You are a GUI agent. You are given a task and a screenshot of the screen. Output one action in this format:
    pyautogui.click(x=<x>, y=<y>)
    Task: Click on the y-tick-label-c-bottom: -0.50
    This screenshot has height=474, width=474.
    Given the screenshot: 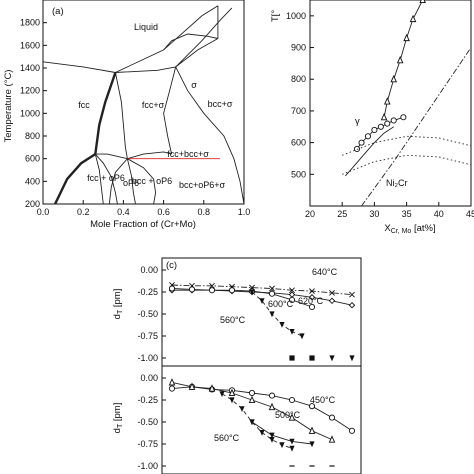 What is the action you would take?
    pyautogui.click(x=147, y=422)
    